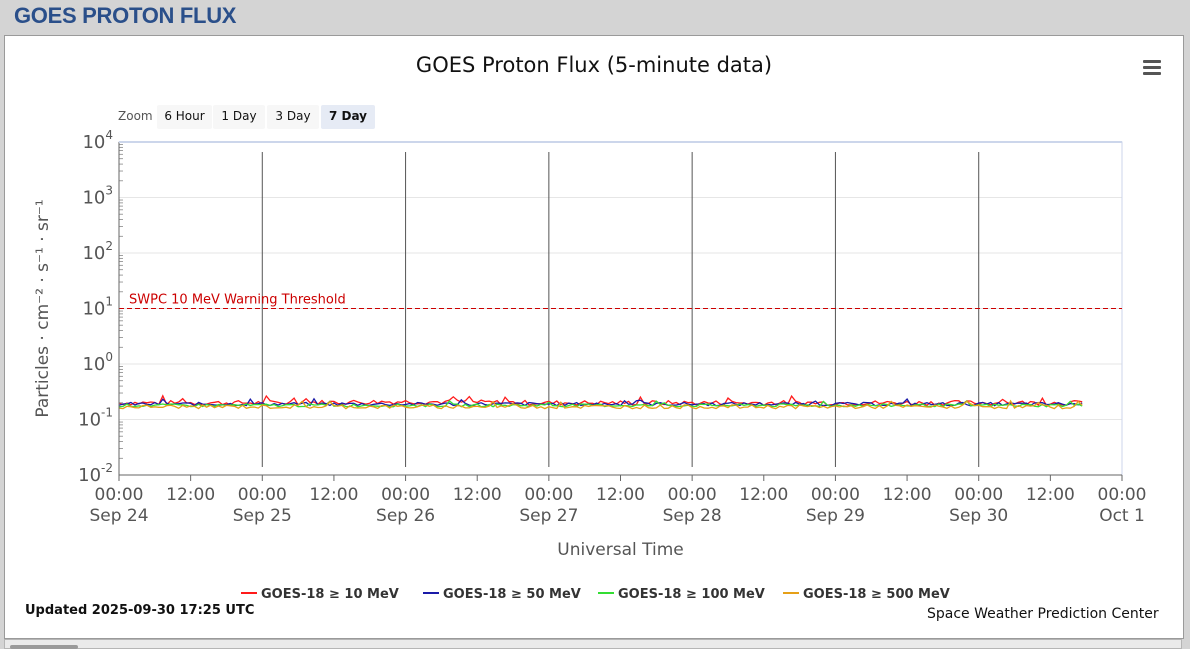  What do you see at coordinates (1152, 68) in the screenshot?
I see `hamburger-menu-icon` at bounding box center [1152, 68].